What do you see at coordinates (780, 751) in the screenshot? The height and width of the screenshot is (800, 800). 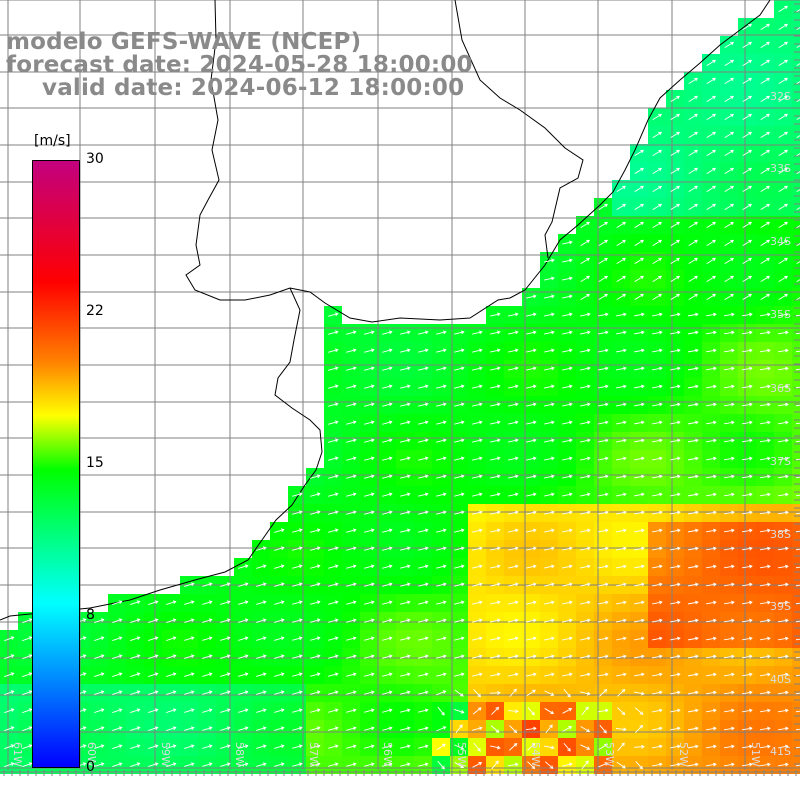 I see `latitude-label: 41S` at bounding box center [780, 751].